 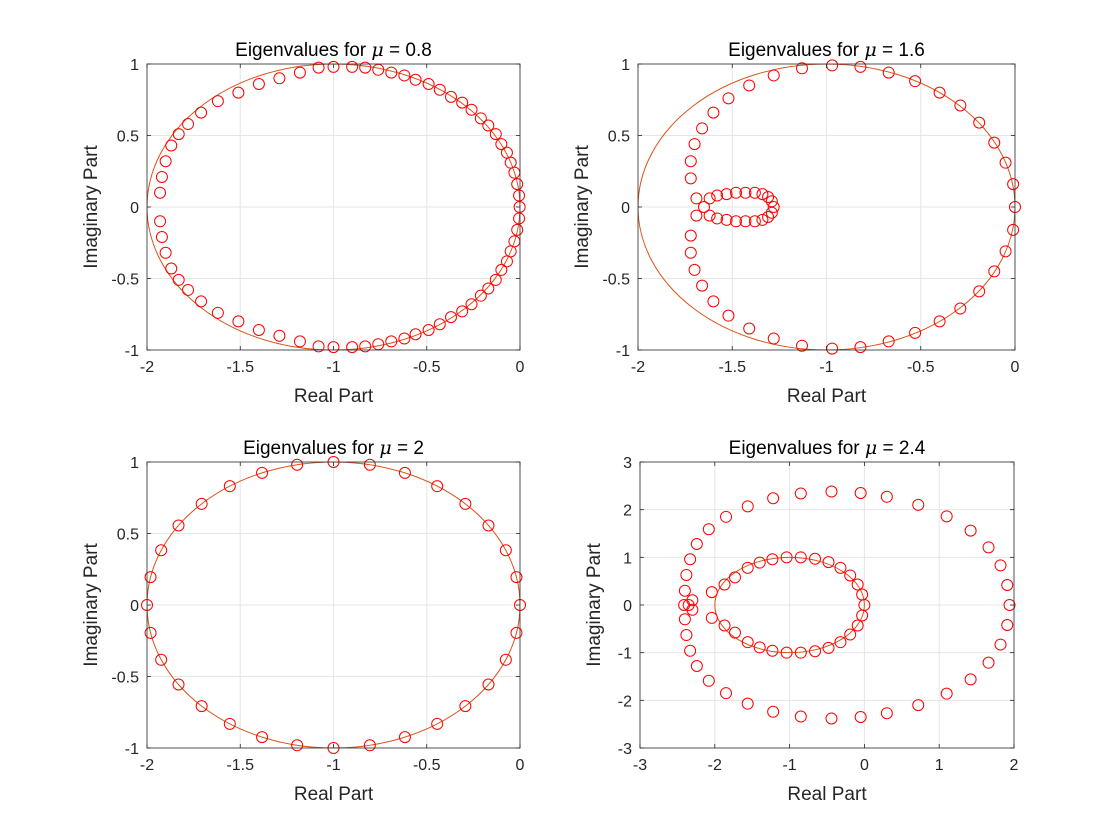 I want to click on x-tick-label: 1, so click(x=939, y=765).